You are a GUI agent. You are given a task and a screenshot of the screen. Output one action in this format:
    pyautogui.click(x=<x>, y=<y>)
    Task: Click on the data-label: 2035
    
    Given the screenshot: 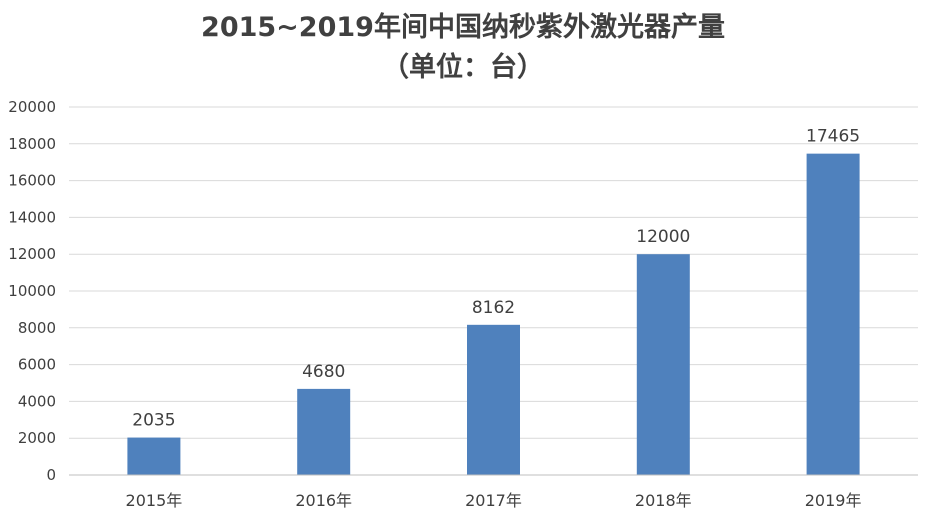 What is the action you would take?
    pyautogui.click(x=153, y=421)
    